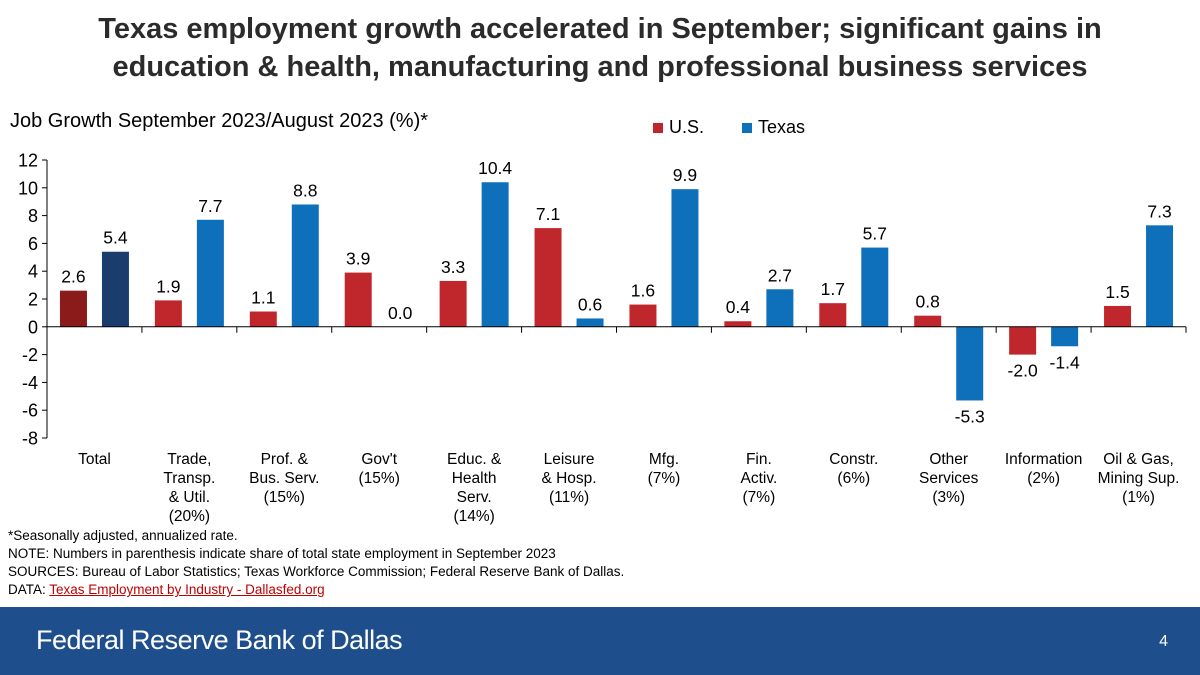  What do you see at coordinates (1139, 478) in the screenshot?
I see `category-label: Mining Sup.` at bounding box center [1139, 478].